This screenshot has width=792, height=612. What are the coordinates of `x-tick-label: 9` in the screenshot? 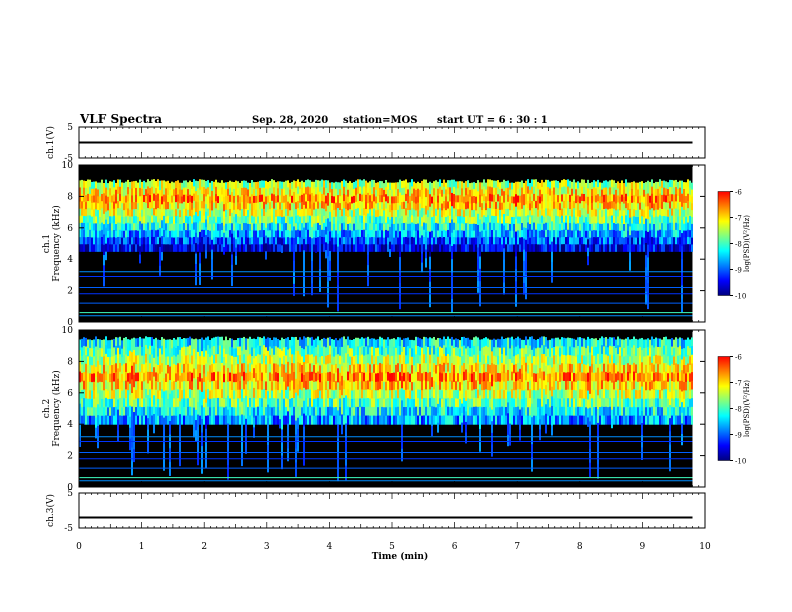 It's located at (643, 547).